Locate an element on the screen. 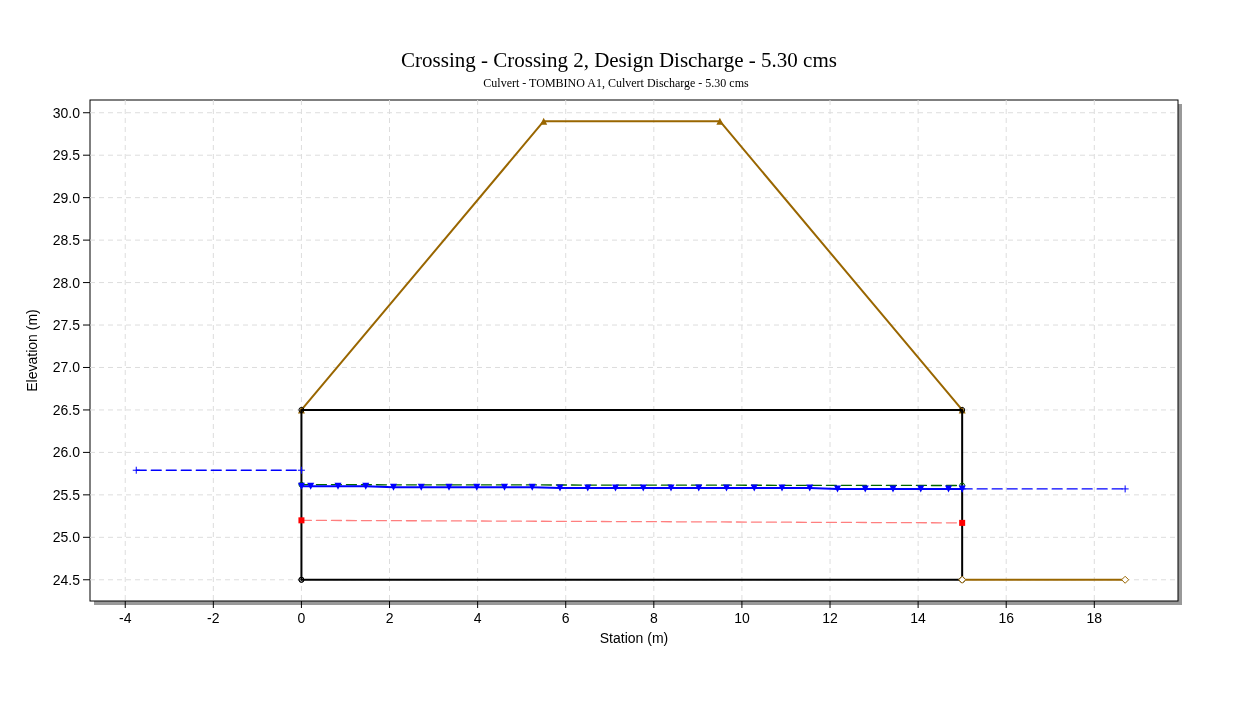 The height and width of the screenshot is (713, 1245). x-tick-label: 0 is located at coordinates (301, 618).